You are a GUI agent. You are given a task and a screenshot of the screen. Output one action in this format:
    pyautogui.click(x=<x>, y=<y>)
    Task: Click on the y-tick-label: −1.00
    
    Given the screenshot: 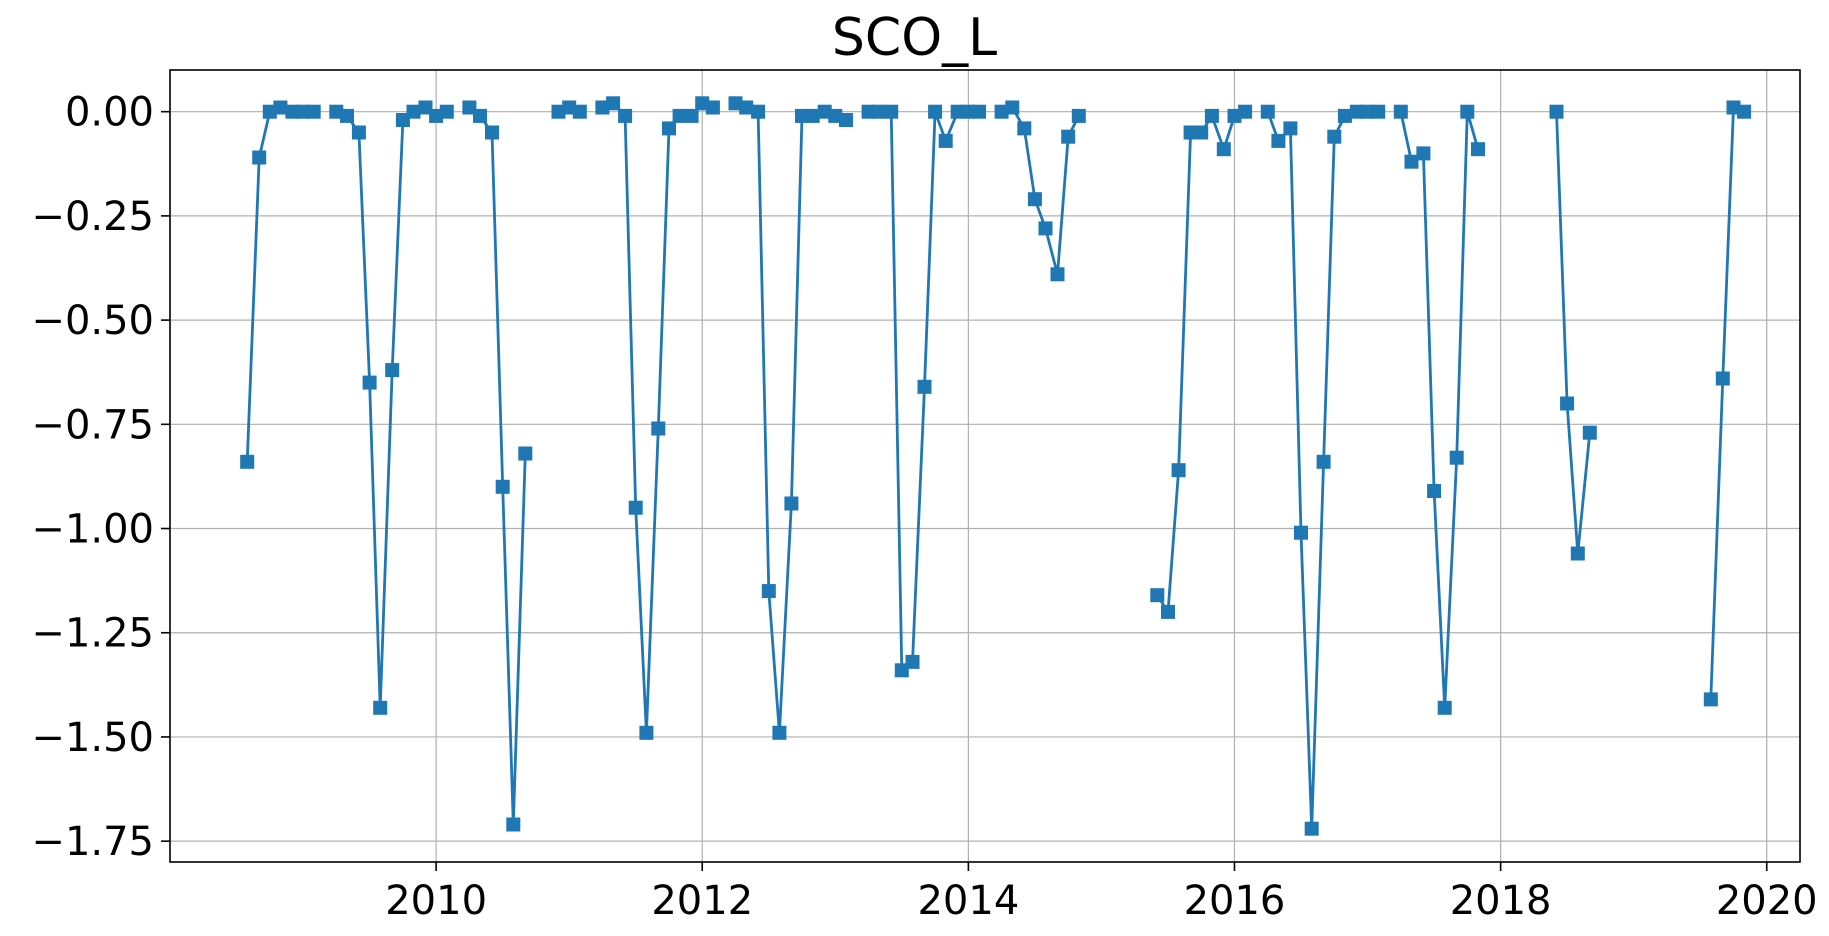 What is the action you would take?
    pyautogui.click(x=92, y=530)
    